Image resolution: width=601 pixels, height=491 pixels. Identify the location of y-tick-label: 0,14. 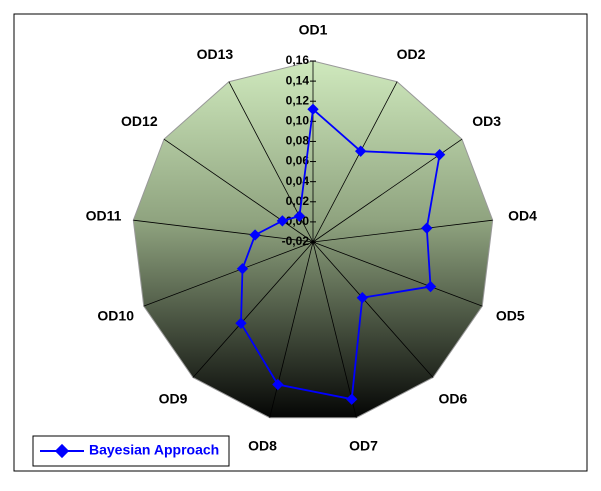
(298, 80).